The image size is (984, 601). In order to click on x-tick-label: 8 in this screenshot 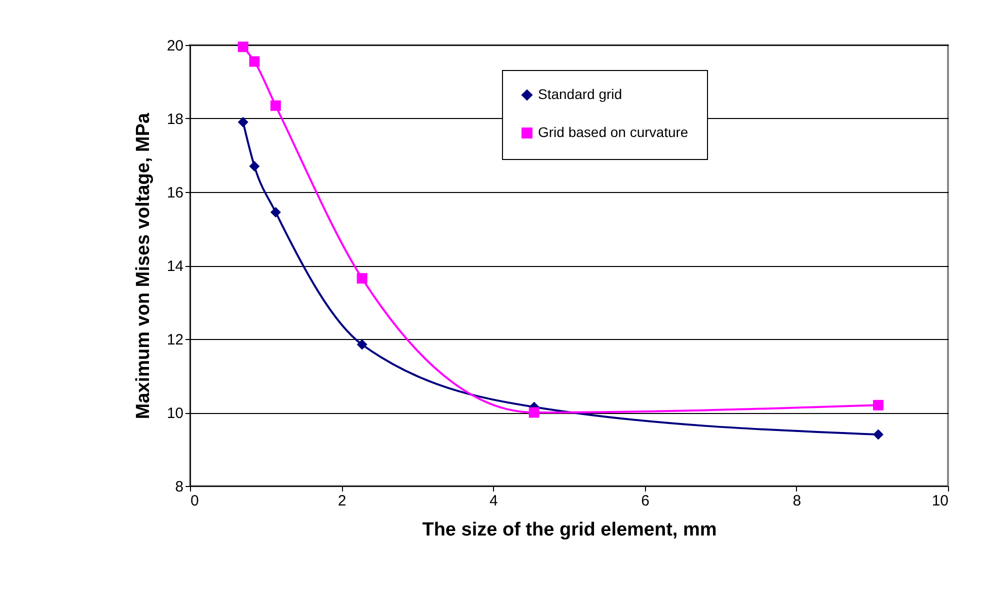, I will do `click(797, 501)`.